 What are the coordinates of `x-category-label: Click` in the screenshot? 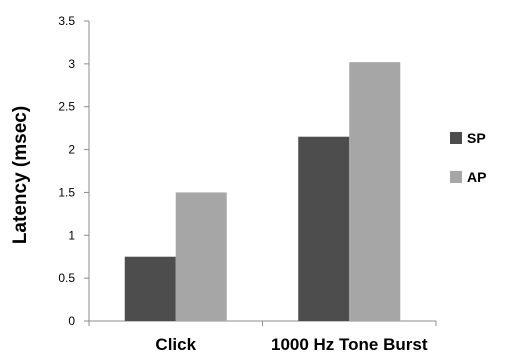 It's located at (175, 343).